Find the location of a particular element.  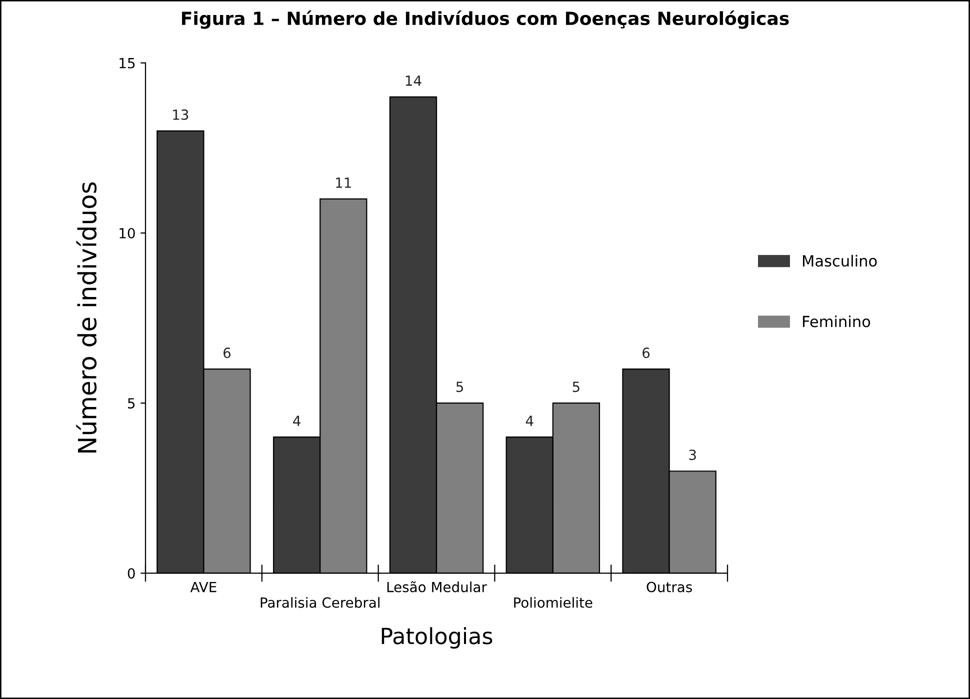

y-axis-title: Número de indivíduos is located at coordinates (86, 317).